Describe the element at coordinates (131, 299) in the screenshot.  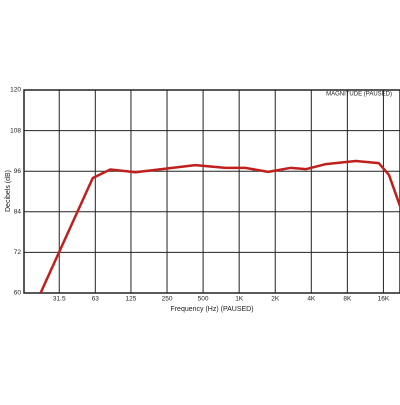
I see `x-tick-label: 125` at that location.